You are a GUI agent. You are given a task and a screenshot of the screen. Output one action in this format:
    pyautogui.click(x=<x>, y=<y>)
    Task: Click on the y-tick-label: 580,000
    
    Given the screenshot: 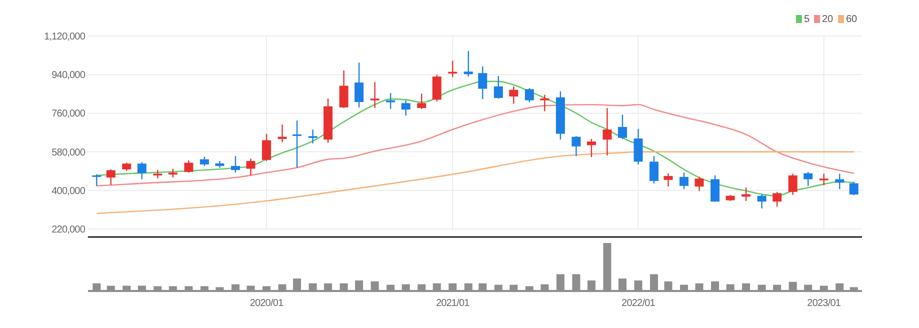 What is the action you would take?
    pyautogui.click(x=69, y=152)
    